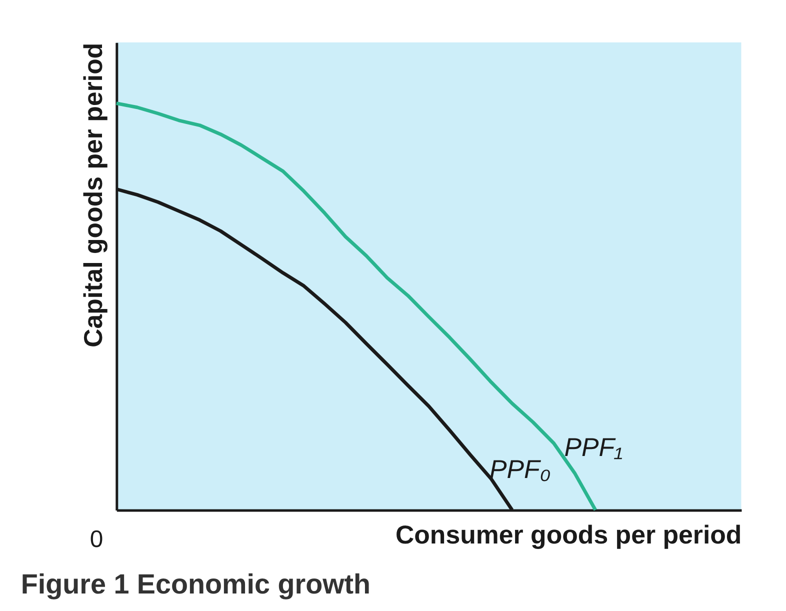 The width and height of the screenshot is (786, 611). What do you see at coordinates (94, 195) in the screenshot?
I see `y-axis-title: Capital goods per period` at bounding box center [94, 195].